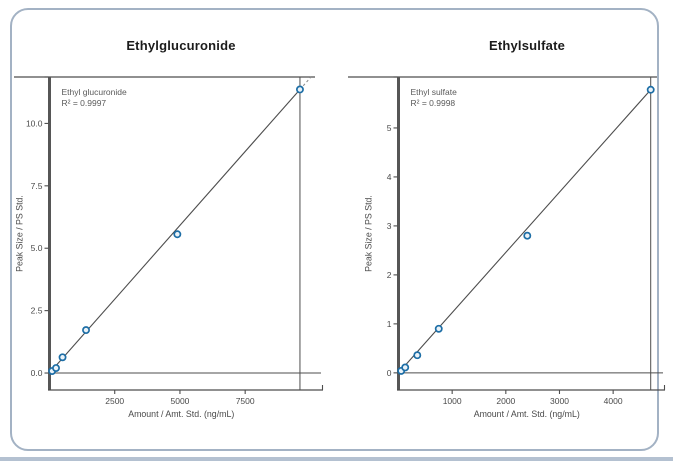  Describe the element at coordinates (245, 401) in the screenshot. I see `x-tick-label: 7500` at that location.